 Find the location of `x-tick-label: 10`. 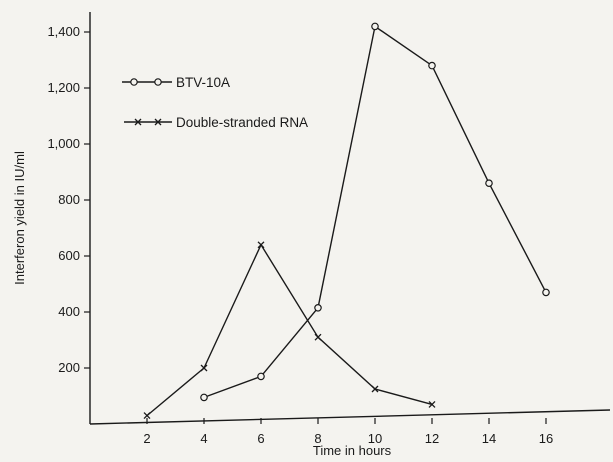

x-tick-label: 10 is located at coordinates (375, 438).